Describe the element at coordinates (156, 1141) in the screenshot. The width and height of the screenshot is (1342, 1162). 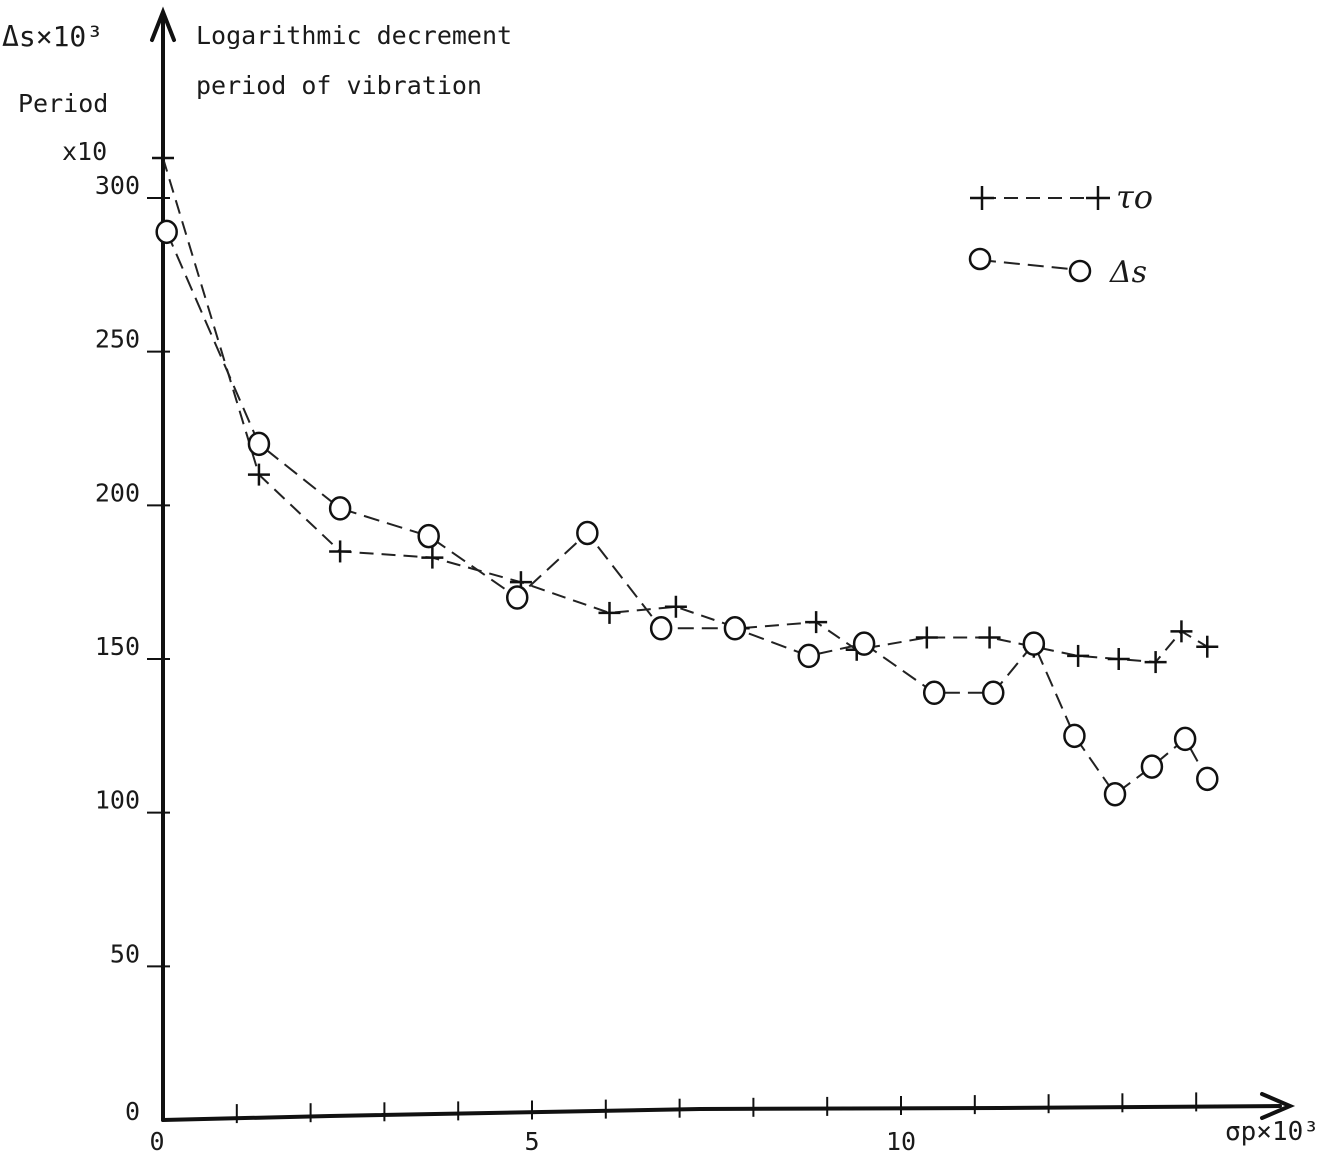
I see `x-tick-label: 0` at that location.